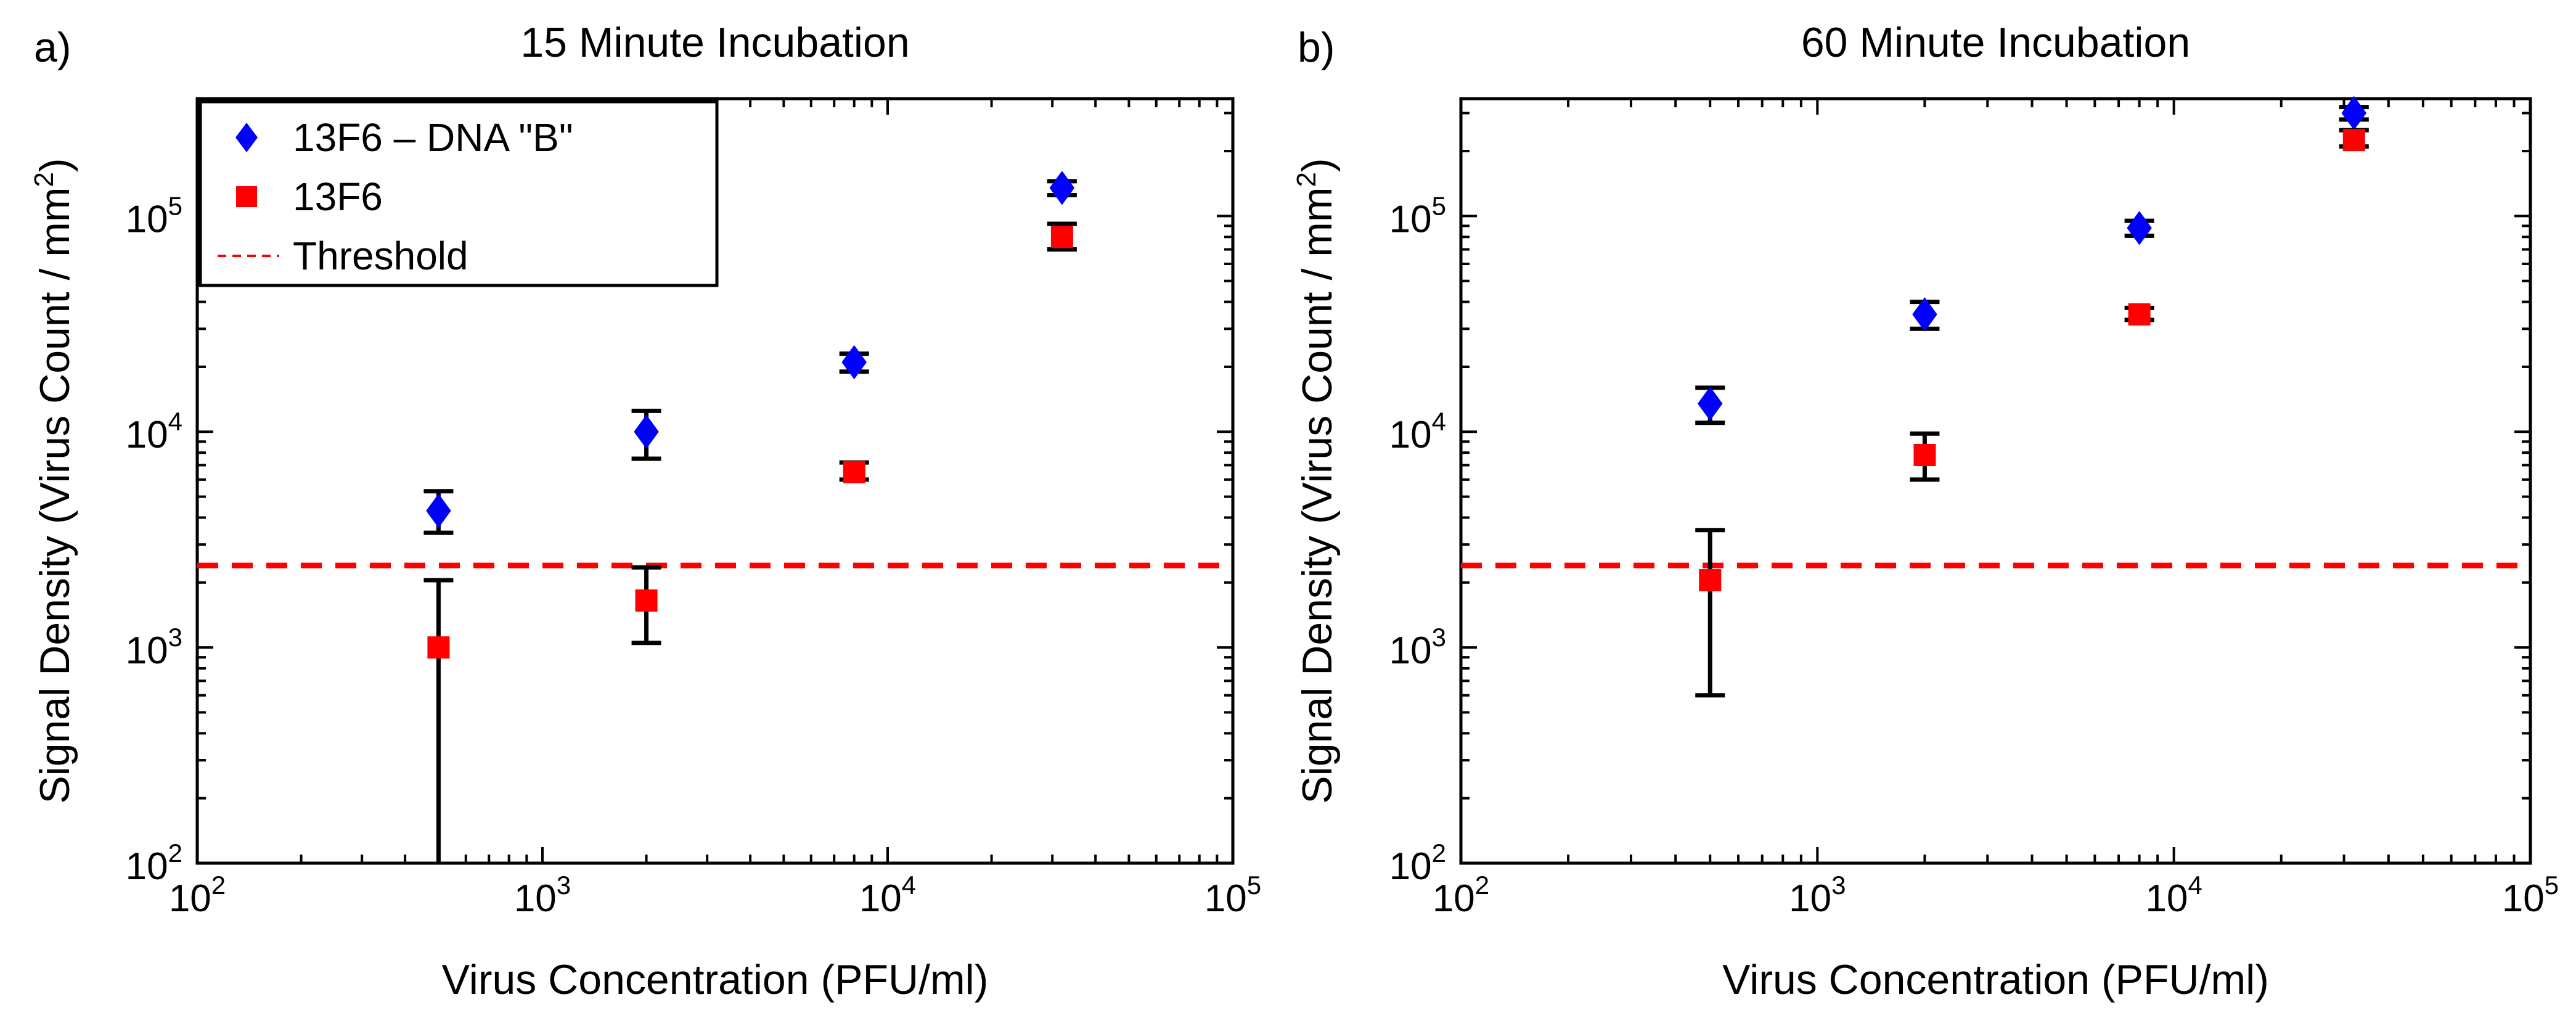 The image size is (2576, 1013). What do you see at coordinates (246, 196) in the screenshot?
I see `legend-square-icon` at bounding box center [246, 196].